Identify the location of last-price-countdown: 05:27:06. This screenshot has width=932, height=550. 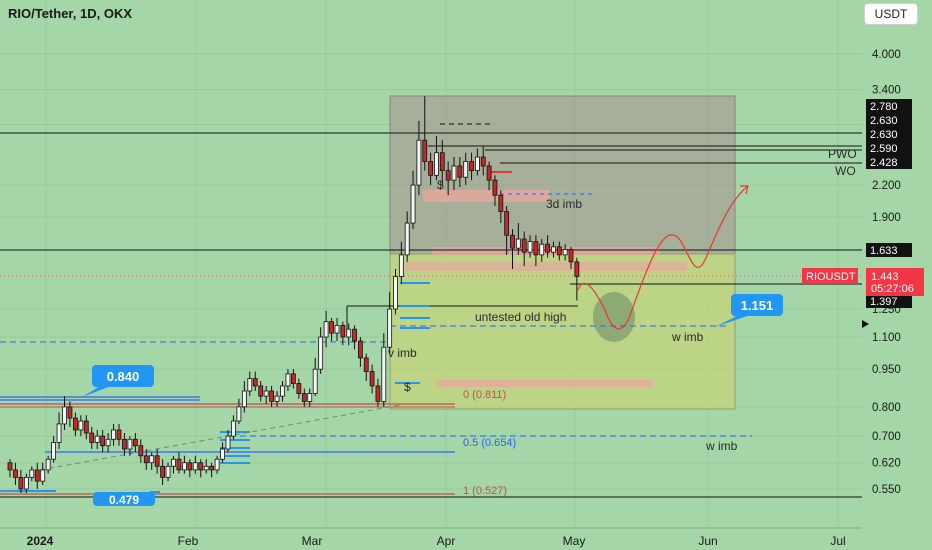
(892, 289).